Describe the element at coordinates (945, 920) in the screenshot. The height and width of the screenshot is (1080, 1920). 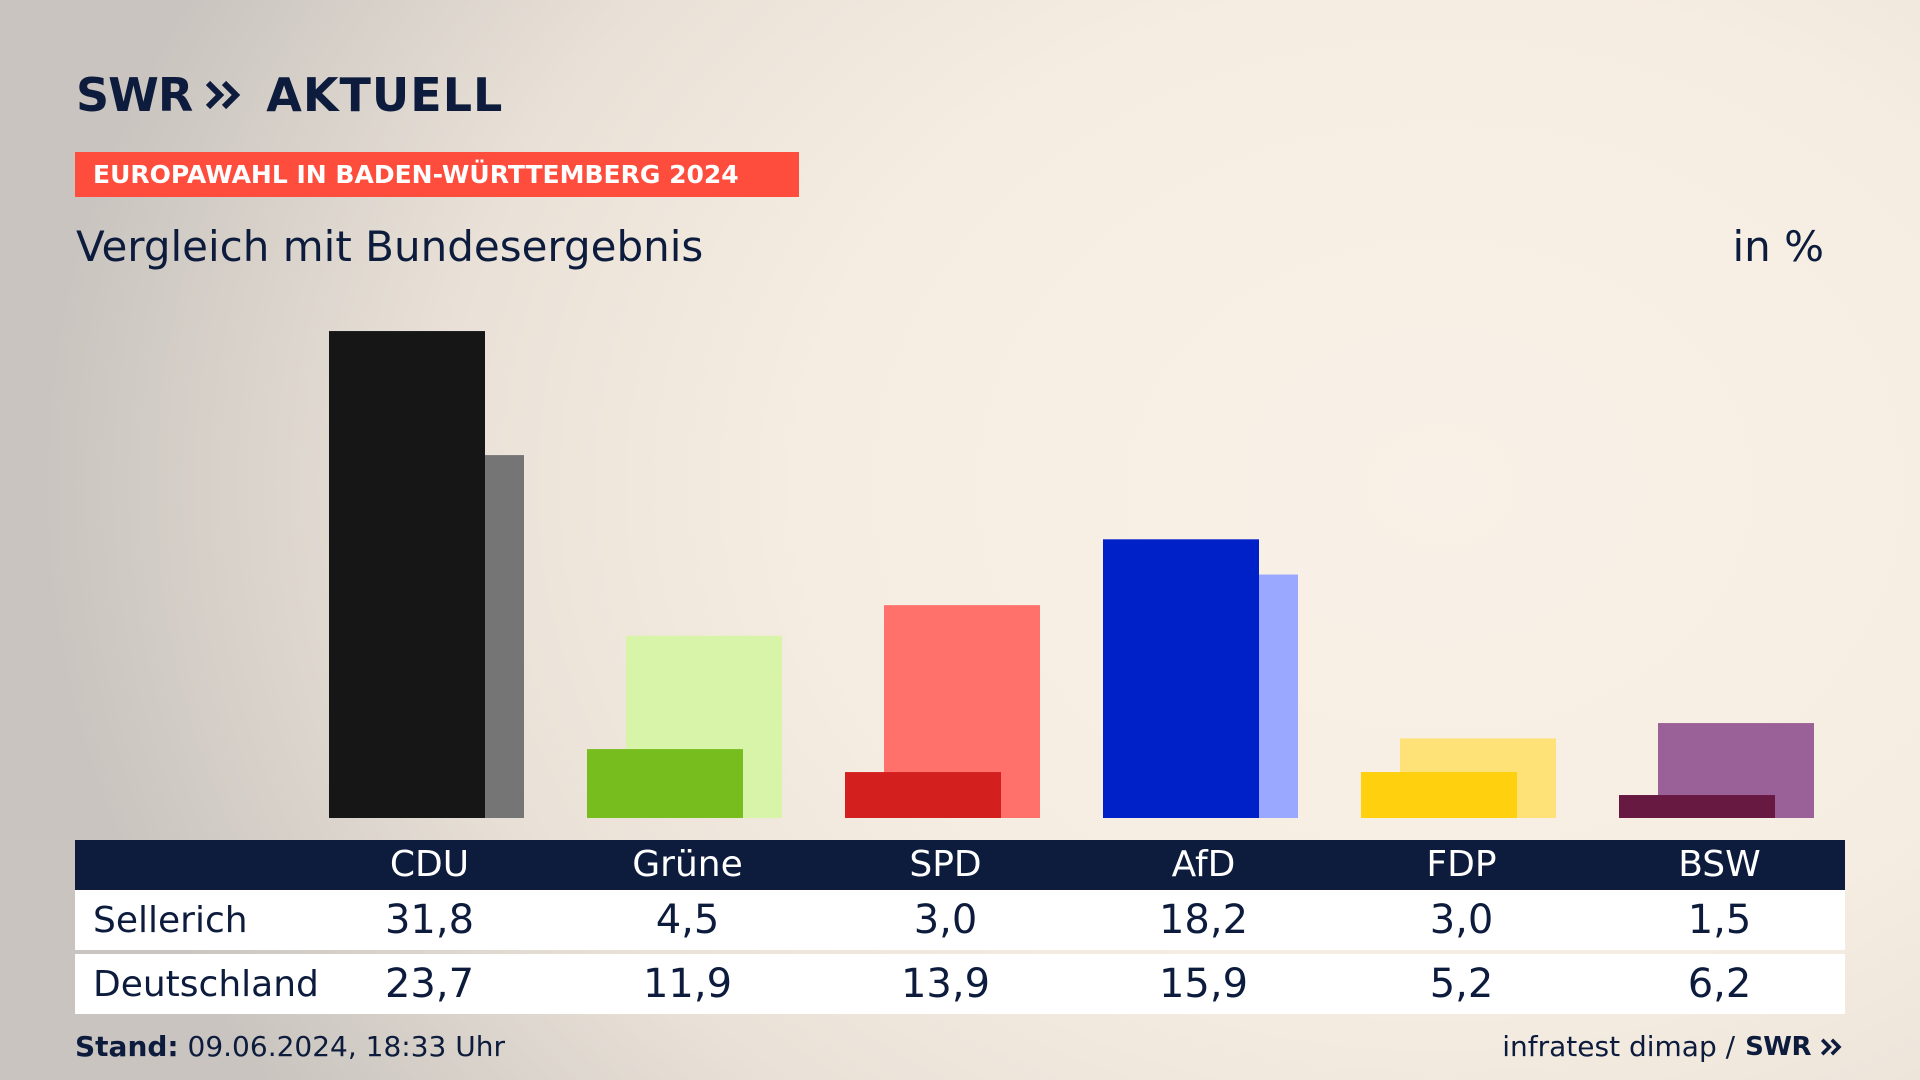
I see `value-sellerich-spd: 3,0` at that location.